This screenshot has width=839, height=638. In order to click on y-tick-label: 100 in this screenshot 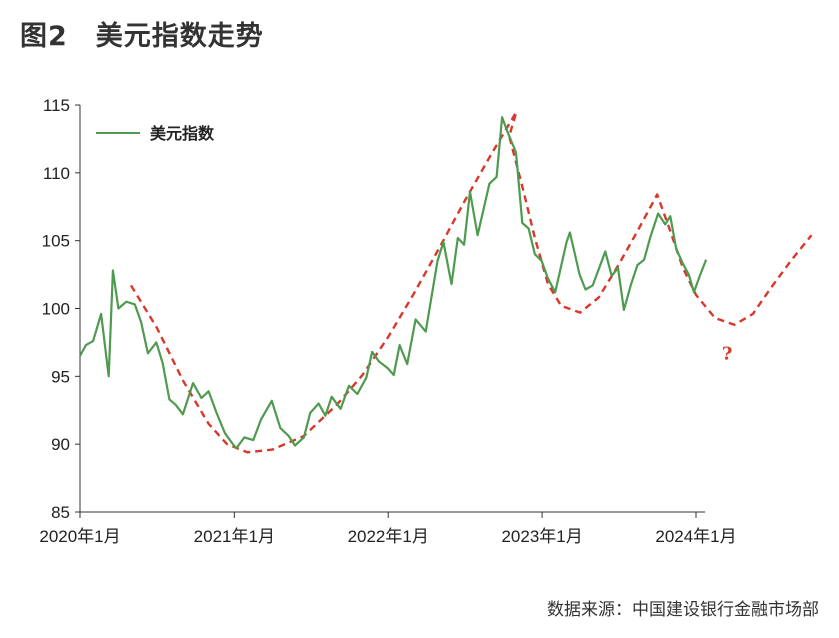, I will do `click(56, 309)`.